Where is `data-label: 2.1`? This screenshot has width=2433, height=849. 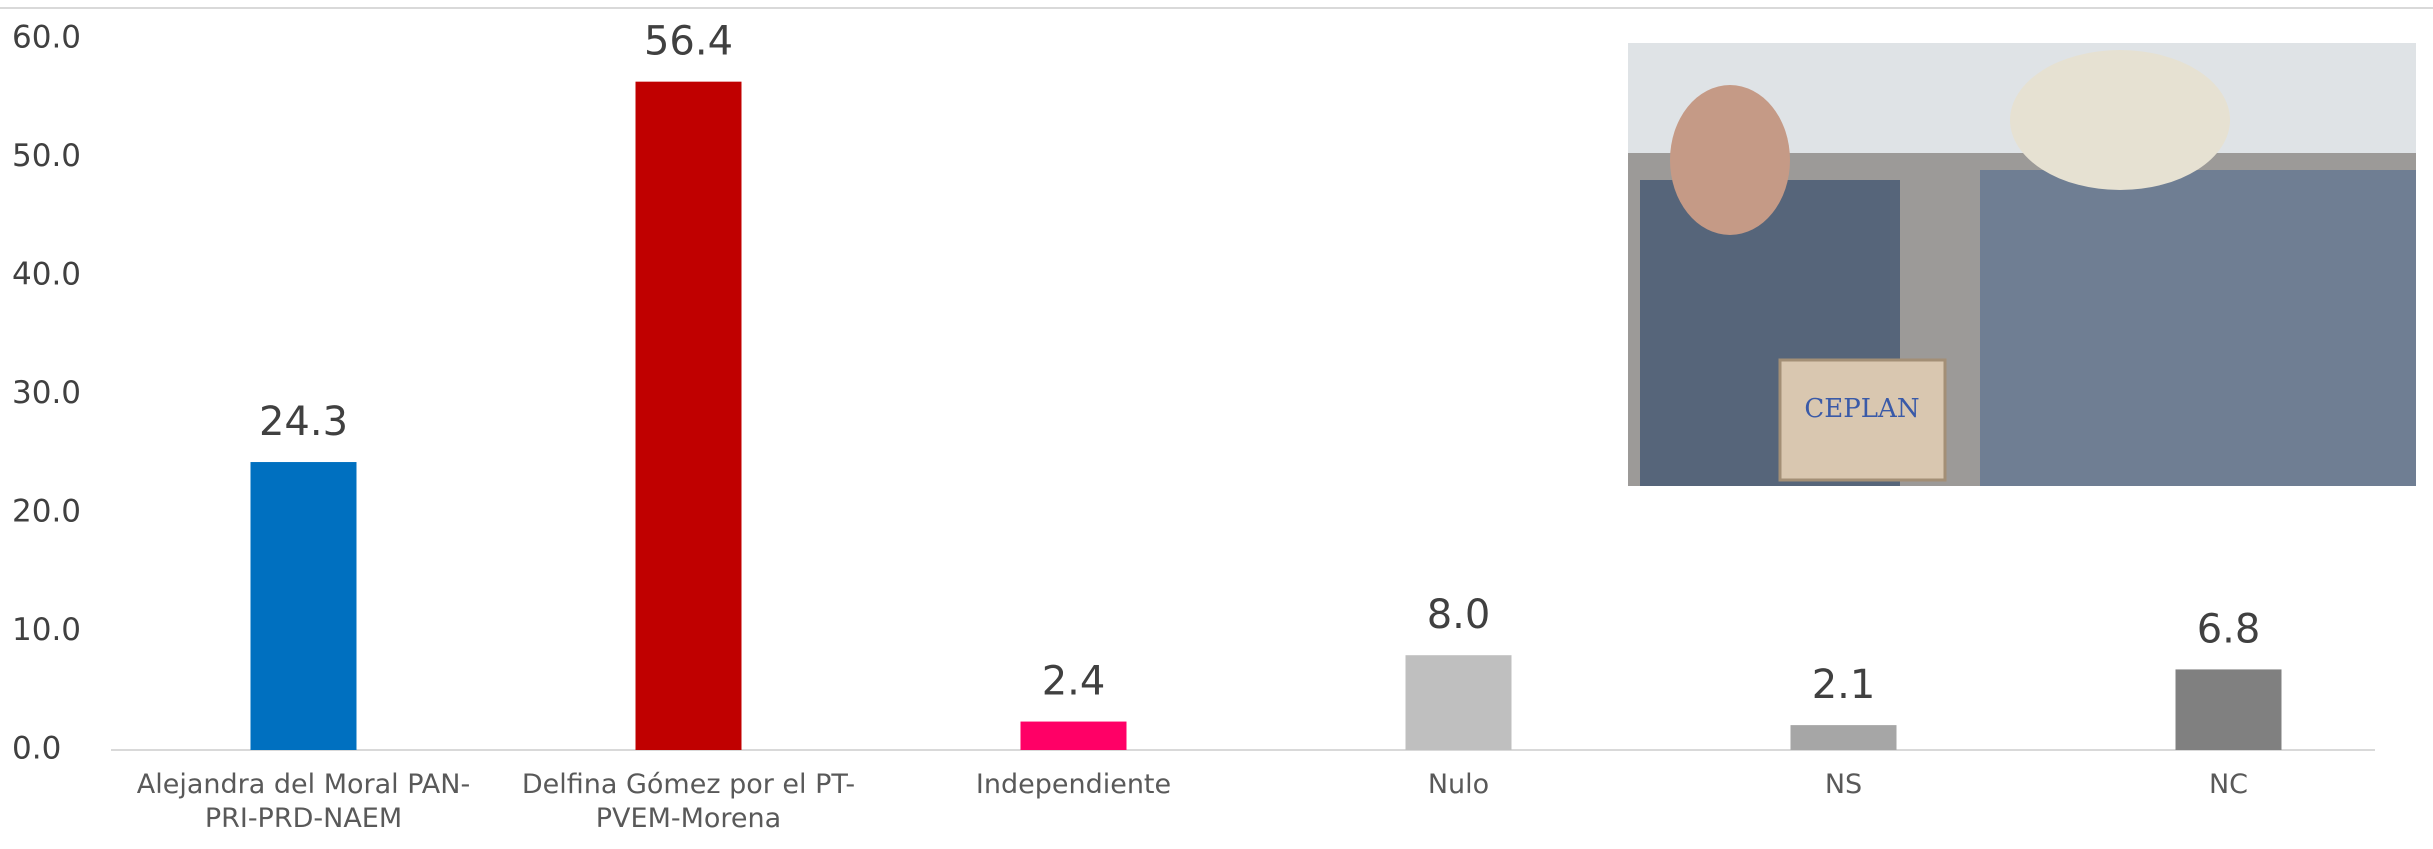
data-label: 2.1 is located at coordinates (1844, 685).